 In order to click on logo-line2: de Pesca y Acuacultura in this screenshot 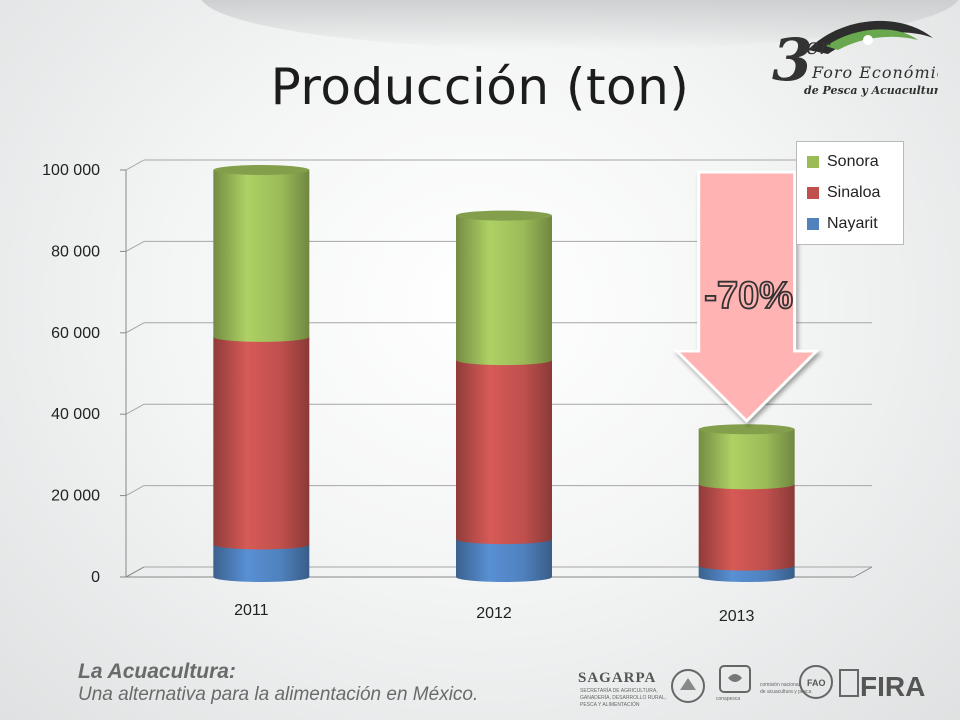, I will do `click(871, 90)`.